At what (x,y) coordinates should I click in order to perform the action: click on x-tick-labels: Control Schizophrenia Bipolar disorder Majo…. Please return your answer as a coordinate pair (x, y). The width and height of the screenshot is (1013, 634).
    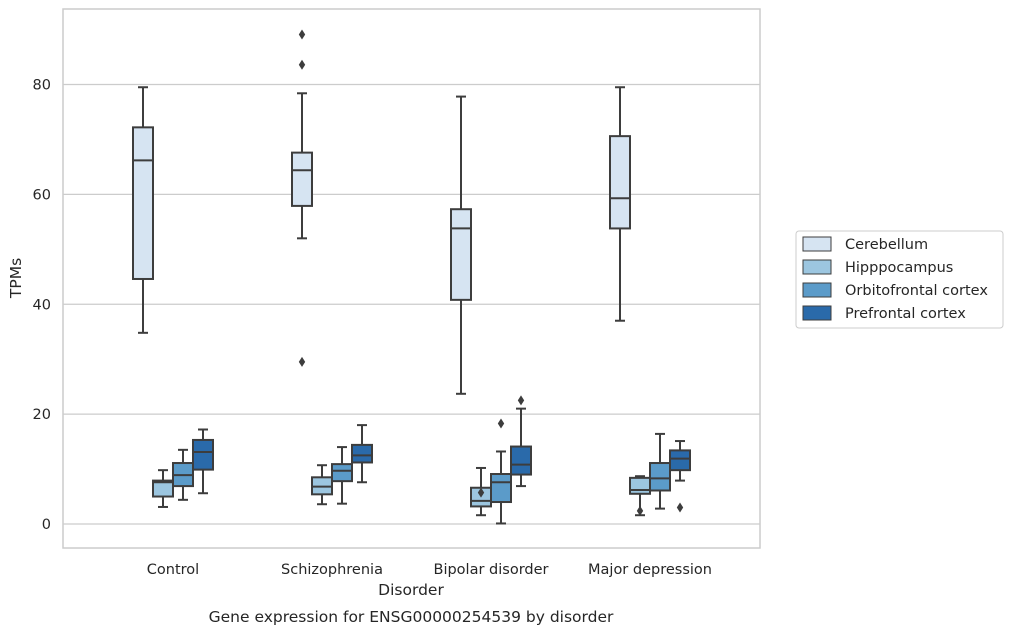
    Looking at the image, I should click on (429, 570).